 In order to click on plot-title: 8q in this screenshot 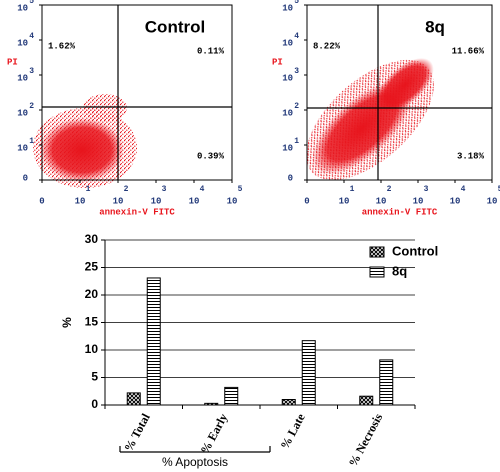, I will do `click(435, 26)`.